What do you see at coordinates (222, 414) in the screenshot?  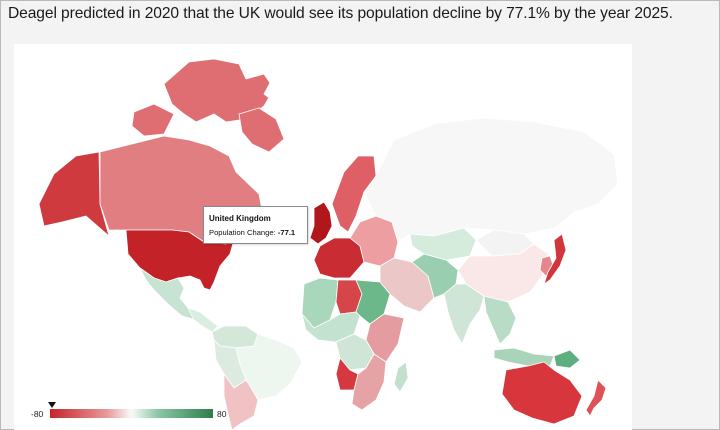 I see `legend-max-label: 80` at bounding box center [222, 414].